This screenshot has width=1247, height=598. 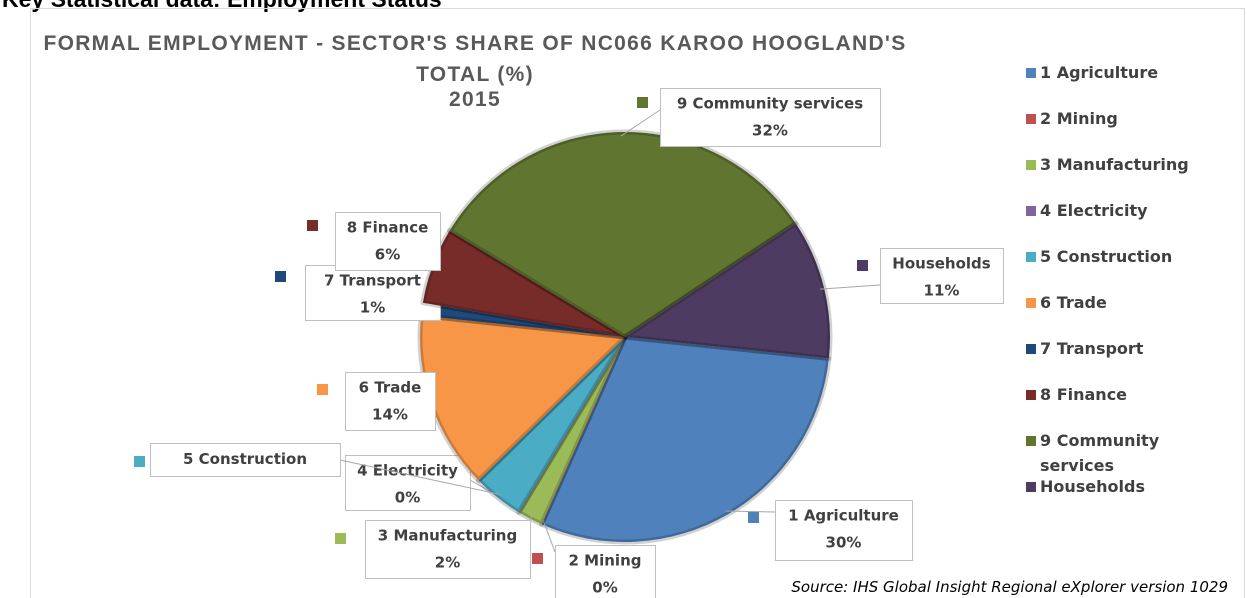 What do you see at coordinates (387, 255) in the screenshot?
I see `data-label-value: 6%` at bounding box center [387, 255].